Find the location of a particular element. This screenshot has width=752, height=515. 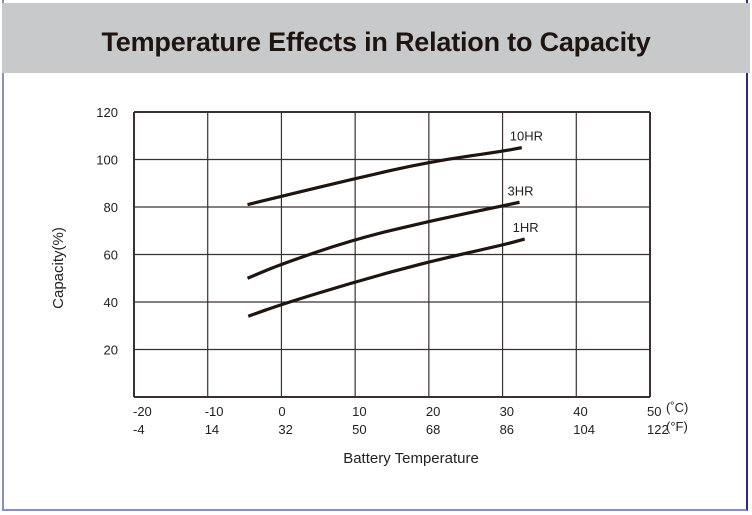

series-lines is located at coordinates (386, 232).